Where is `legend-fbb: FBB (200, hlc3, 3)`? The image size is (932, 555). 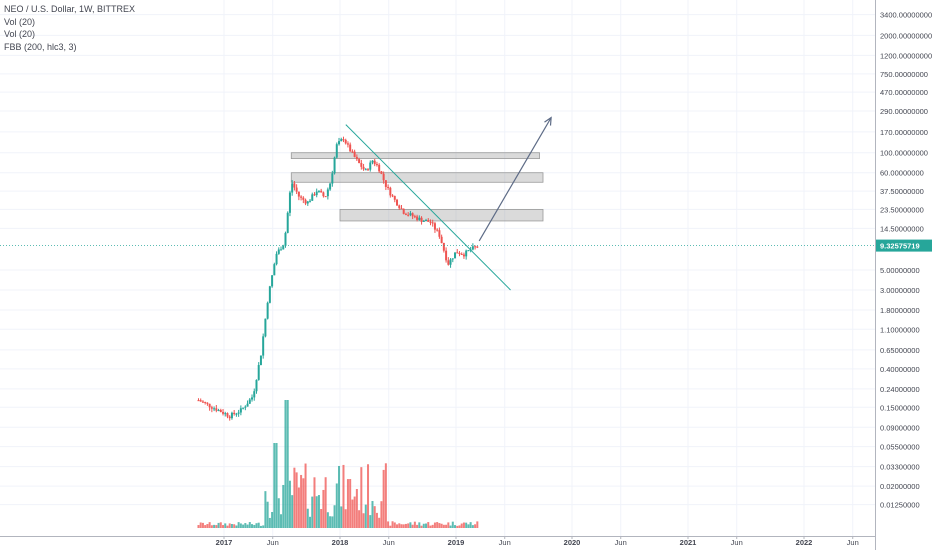
legend-fbb: FBB (200, hlc3, 3) is located at coordinates (40, 46).